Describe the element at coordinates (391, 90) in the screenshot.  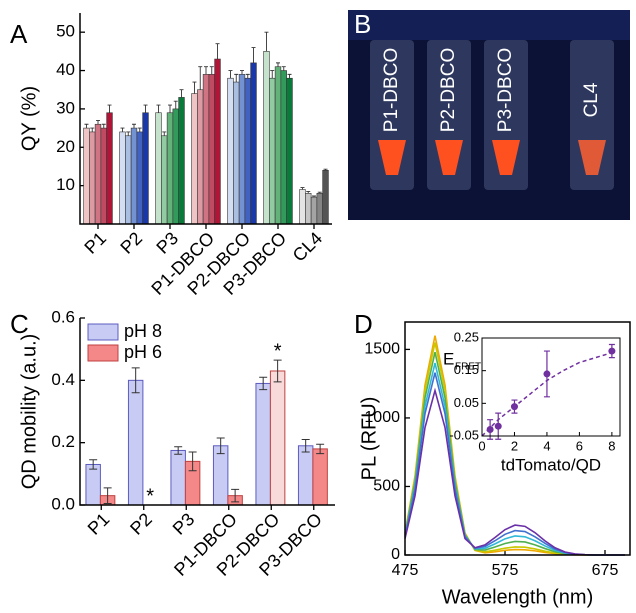
I see `vial-label: P1-DBCO` at that location.